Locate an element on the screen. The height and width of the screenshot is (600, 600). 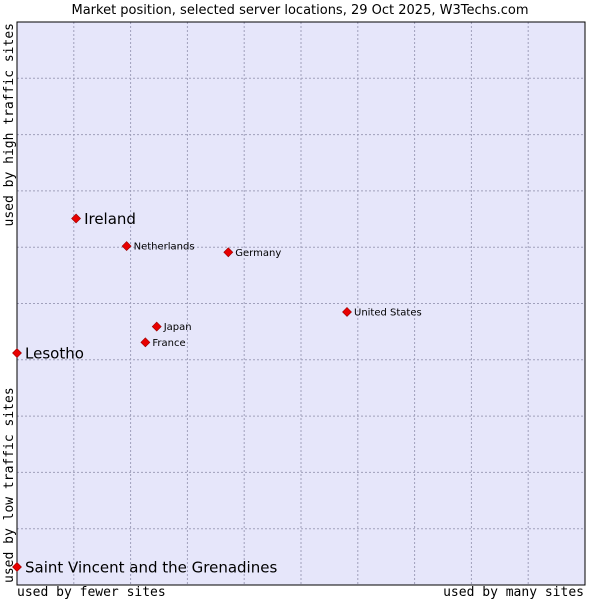
point-marker-france is located at coordinates (145, 342).